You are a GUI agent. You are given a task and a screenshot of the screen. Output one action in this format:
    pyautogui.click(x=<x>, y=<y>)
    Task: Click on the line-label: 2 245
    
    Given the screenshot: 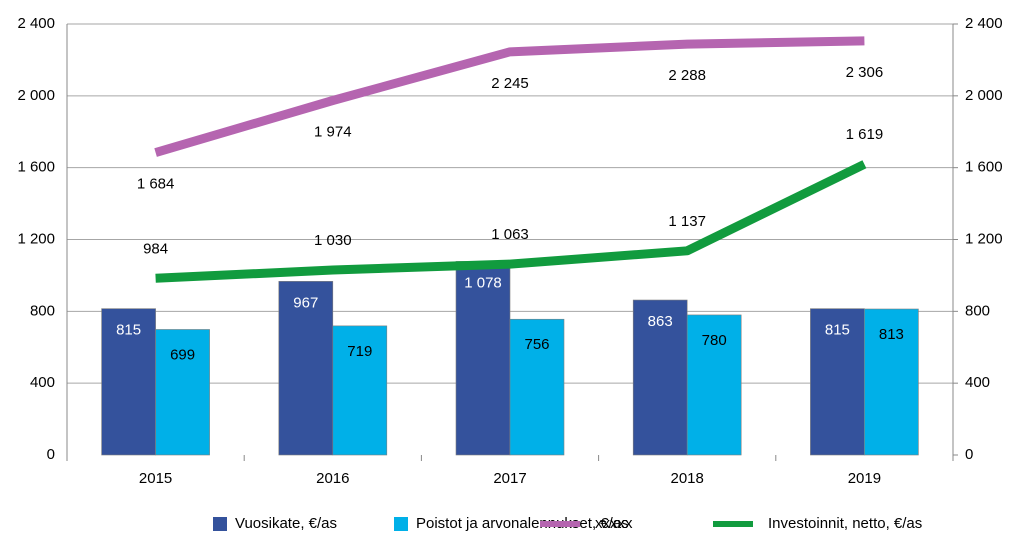 What is the action you would take?
    pyautogui.click(x=510, y=83)
    